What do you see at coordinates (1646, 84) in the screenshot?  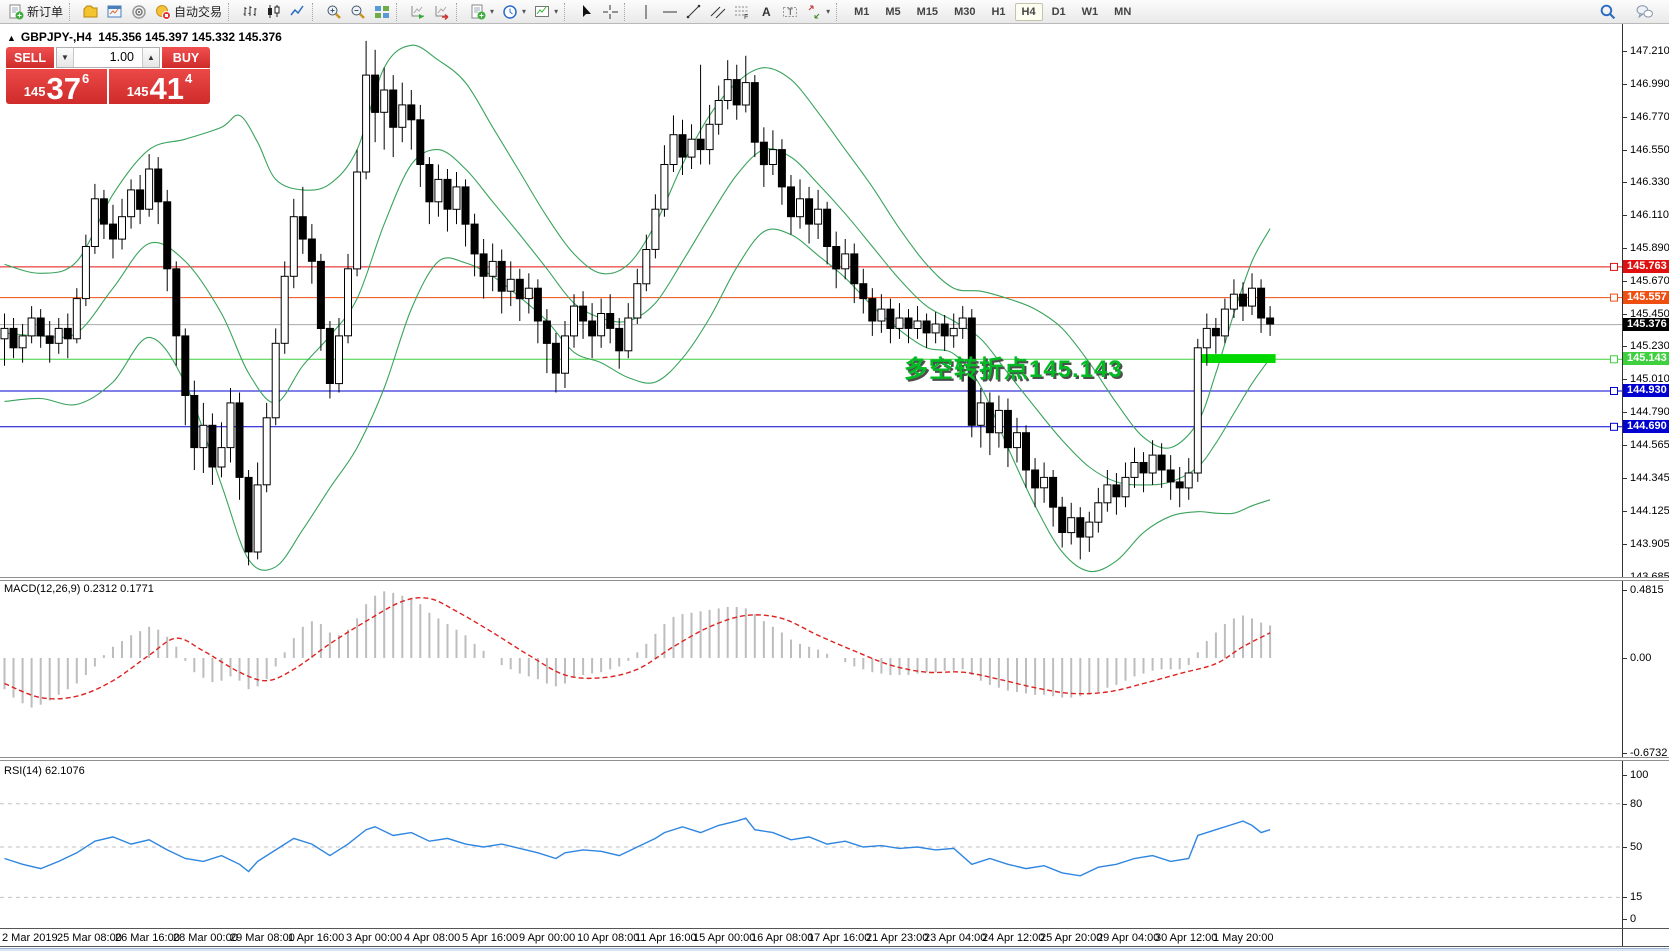 I see `price-tick: 146.990` at bounding box center [1646, 84].